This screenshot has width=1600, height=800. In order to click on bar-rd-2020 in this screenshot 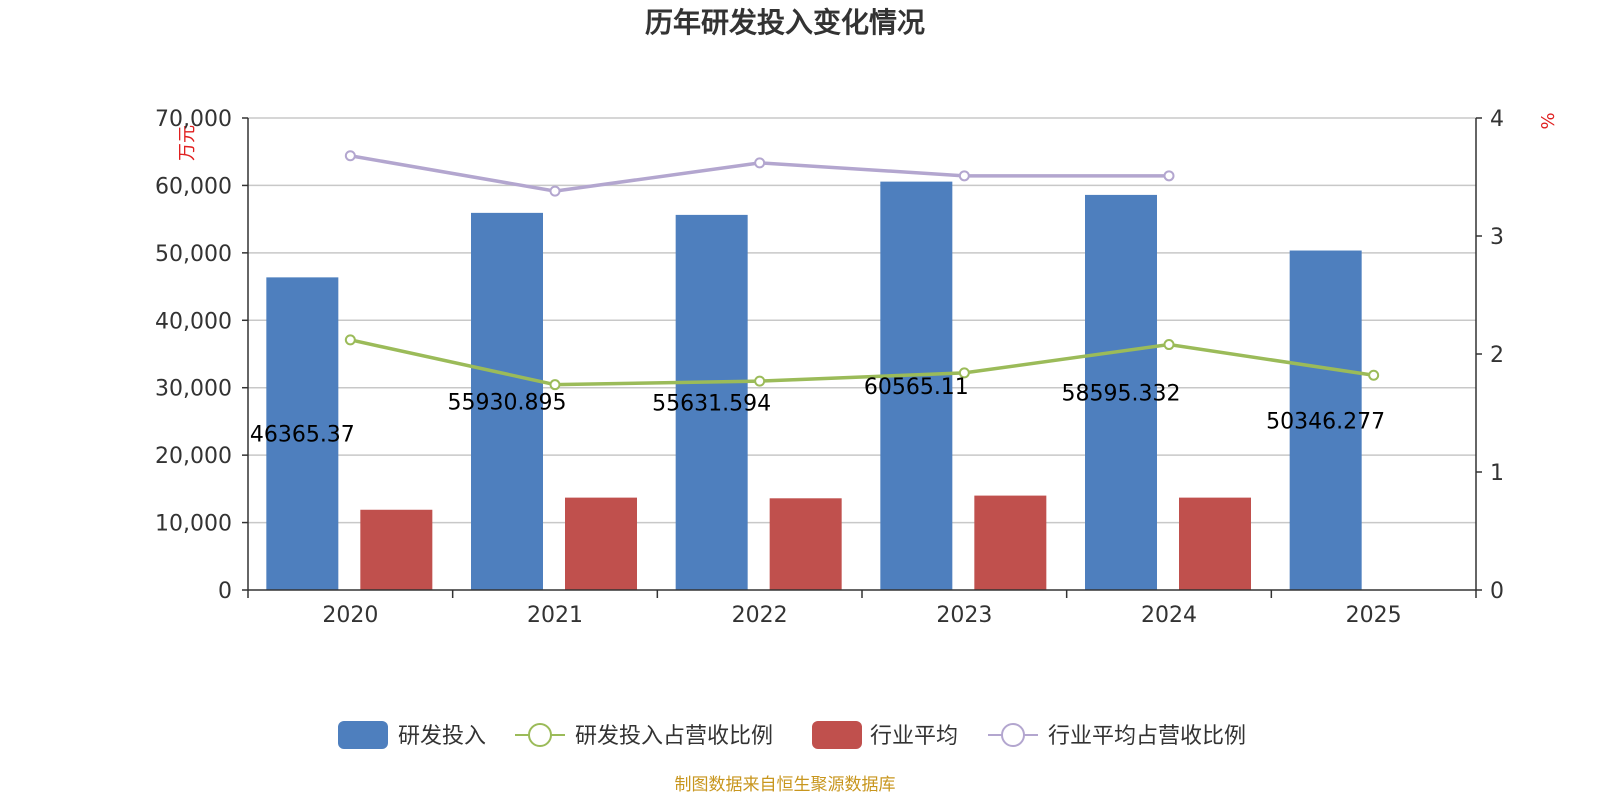, I will do `click(302, 433)`.